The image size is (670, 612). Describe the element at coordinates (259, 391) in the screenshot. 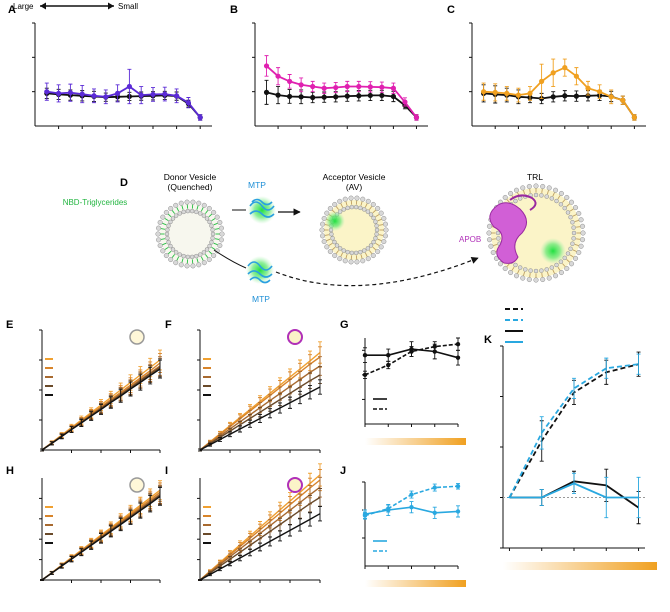

I see `chart-panel-f` at that location.